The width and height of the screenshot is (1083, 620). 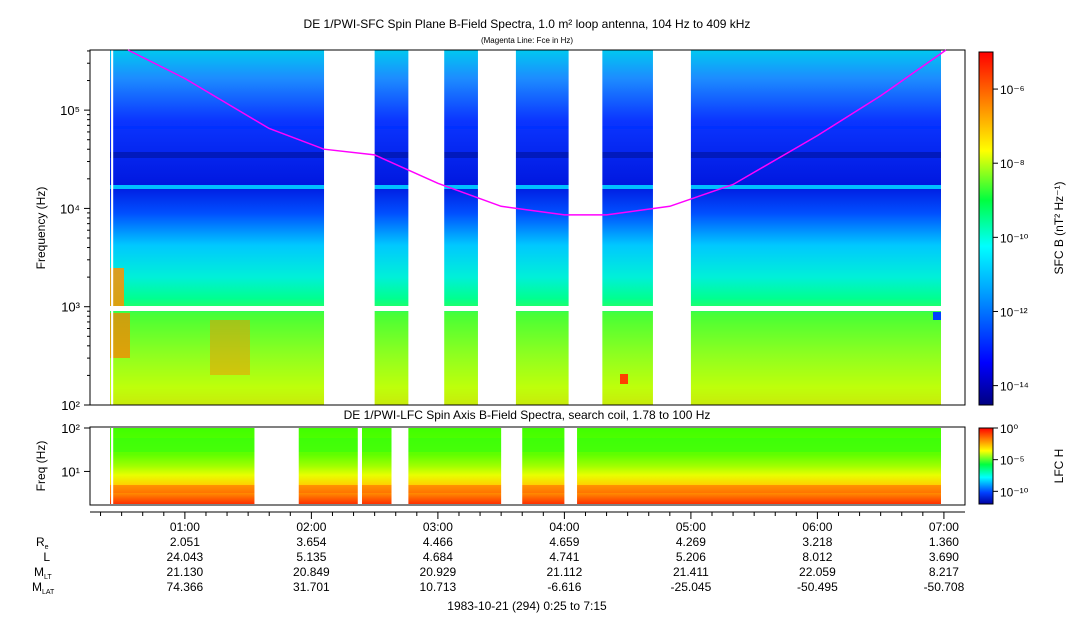 I want to click on lfc-ytick-label: 10¹, so click(x=70, y=471).